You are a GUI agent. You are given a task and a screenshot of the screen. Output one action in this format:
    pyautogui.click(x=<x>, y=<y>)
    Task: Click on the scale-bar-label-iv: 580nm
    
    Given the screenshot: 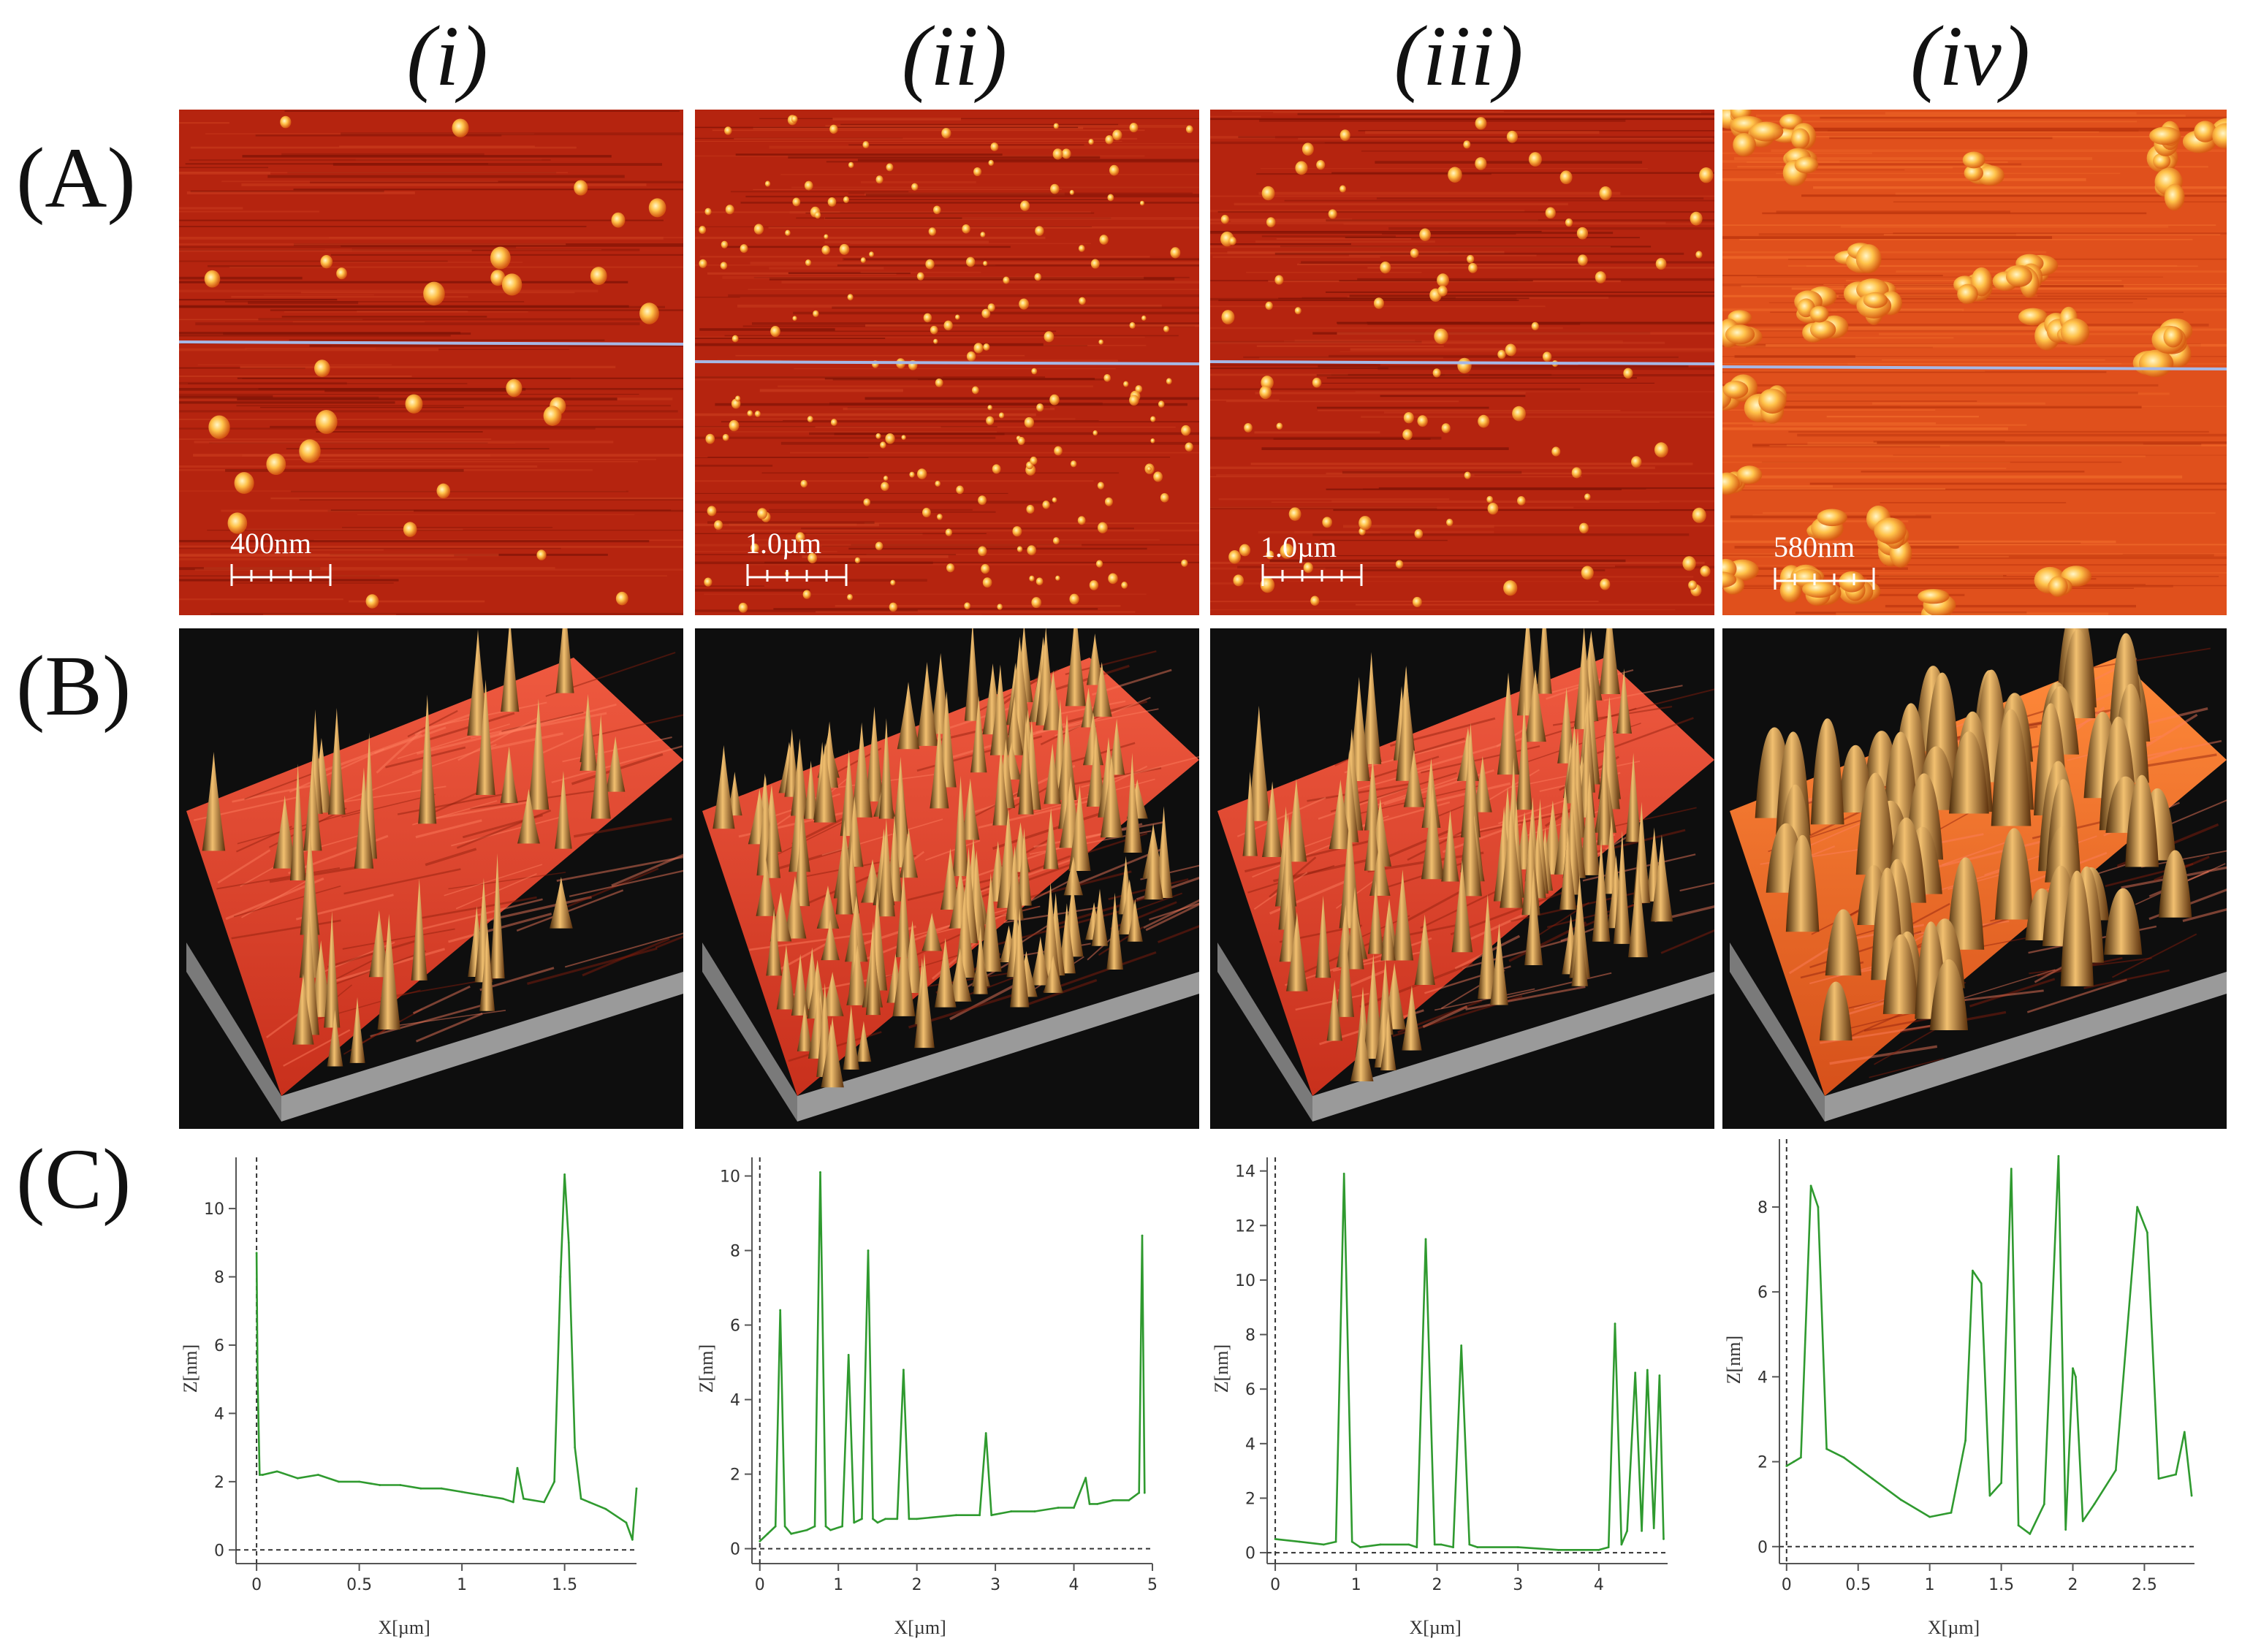 What is the action you would take?
    pyautogui.click(x=1814, y=546)
    